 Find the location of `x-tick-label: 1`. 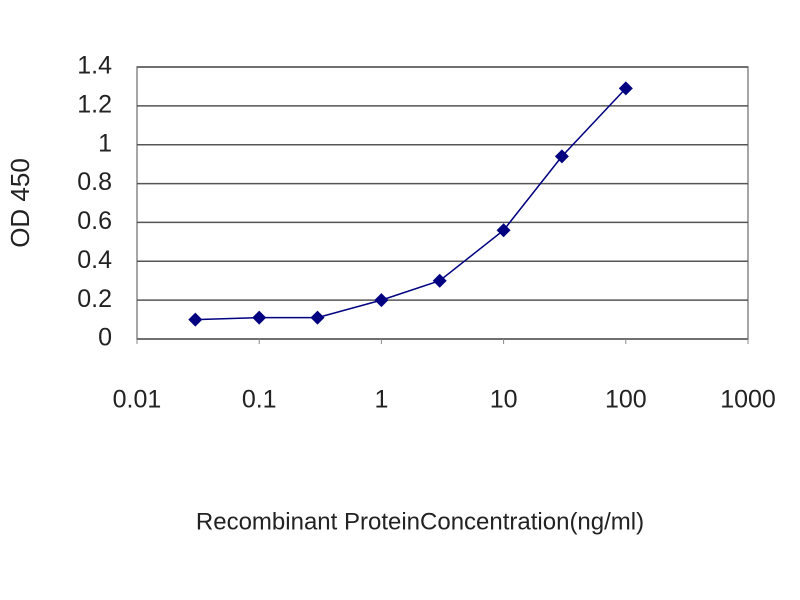

x-tick-label: 1 is located at coordinates (381, 400).